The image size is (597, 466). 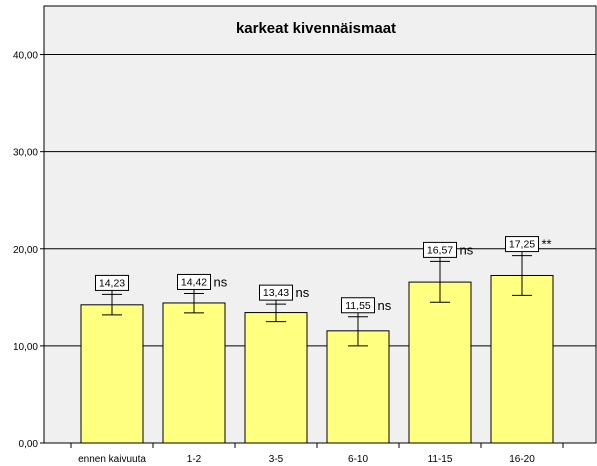 I want to click on data-label: 16,57, so click(x=440, y=250).